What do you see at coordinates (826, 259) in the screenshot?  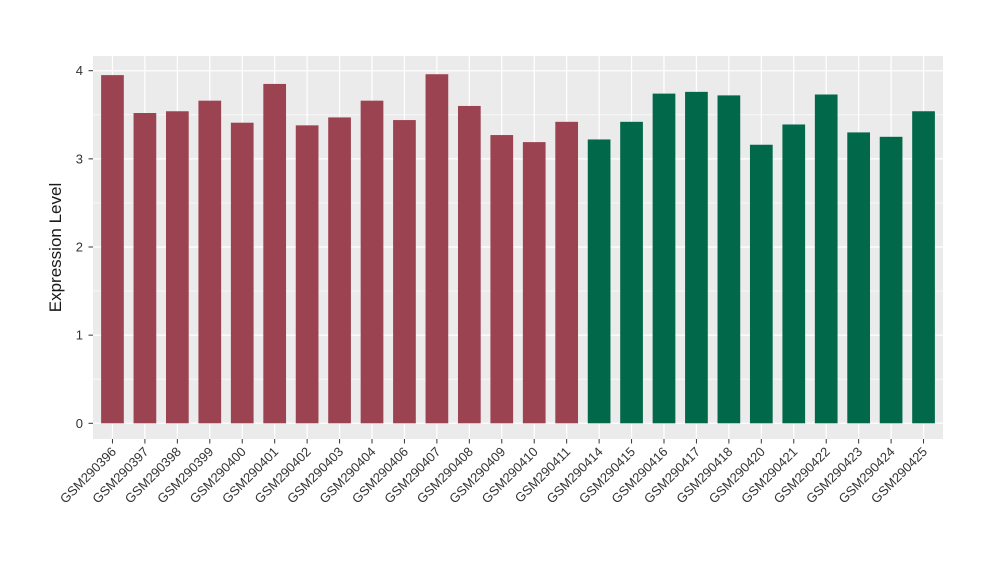 I see `bar-GSM290422` at bounding box center [826, 259].